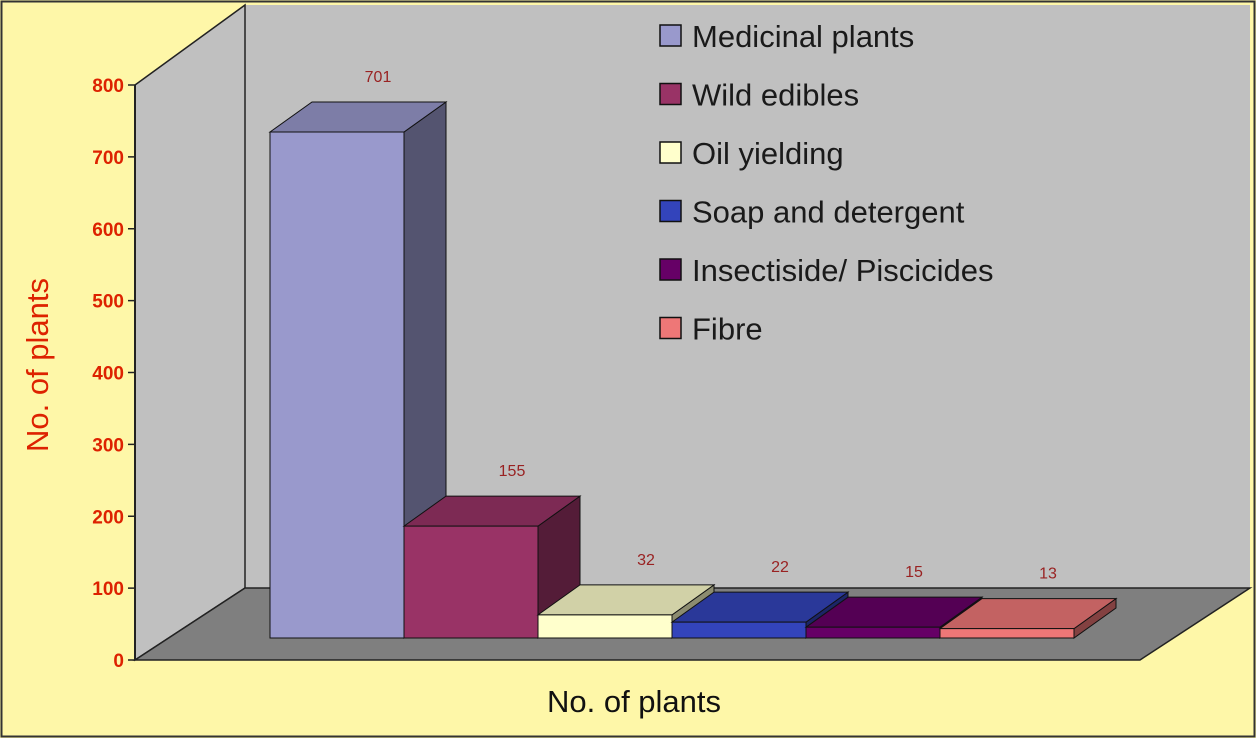  Describe the element at coordinates (843, 270) in the screenshot. I see `legend-label: Insectiside/ Piscicides` at that location.